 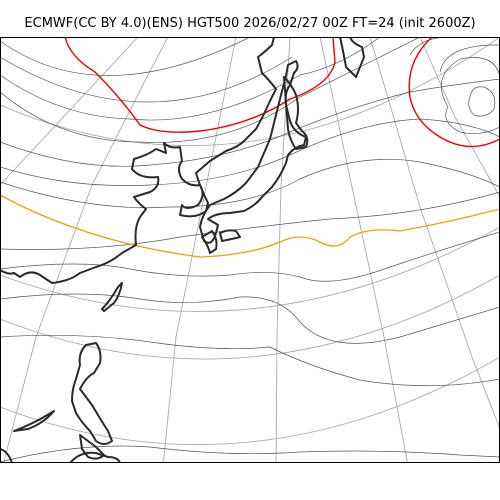 What do you see at coordinates (230, 235) in the screenshot?
I see `coastline-shikoku` at bounding box center [230, 235].